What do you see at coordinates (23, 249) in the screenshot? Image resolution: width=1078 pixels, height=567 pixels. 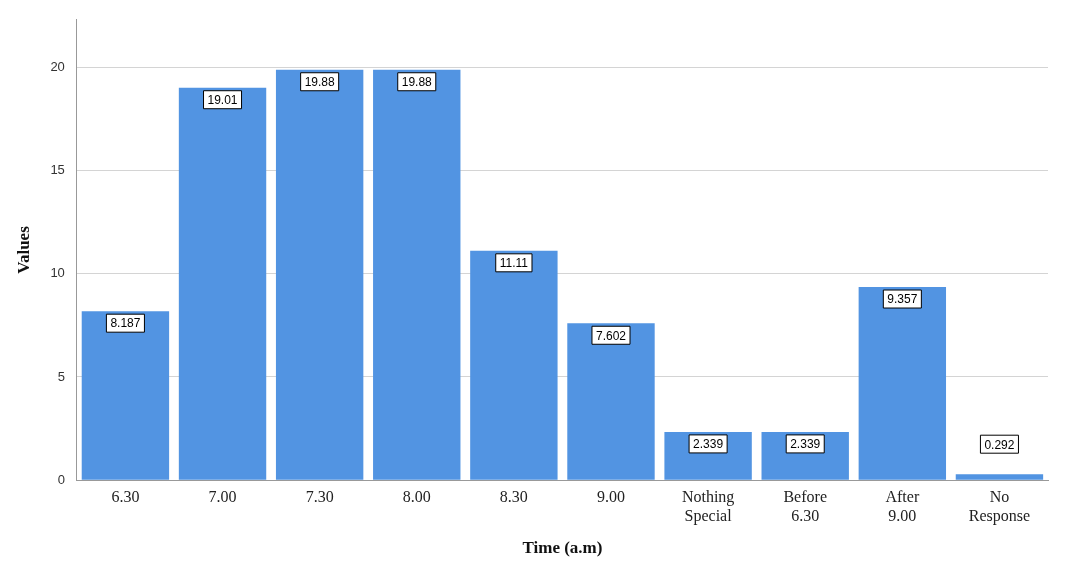 I see `y-axis-title: Values` at bounding box center [23, 249].